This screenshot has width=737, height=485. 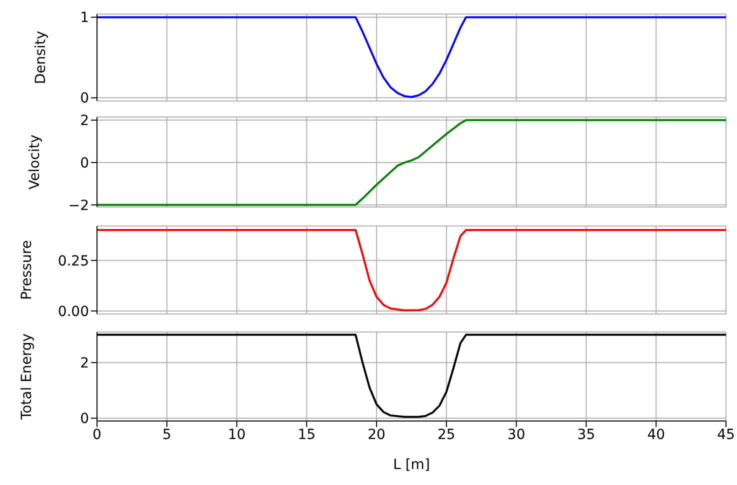 What do you see at coordinates (656, 434) in the screenshot?
I see `x-tick-label: 40` at bounding box center [656, 434].